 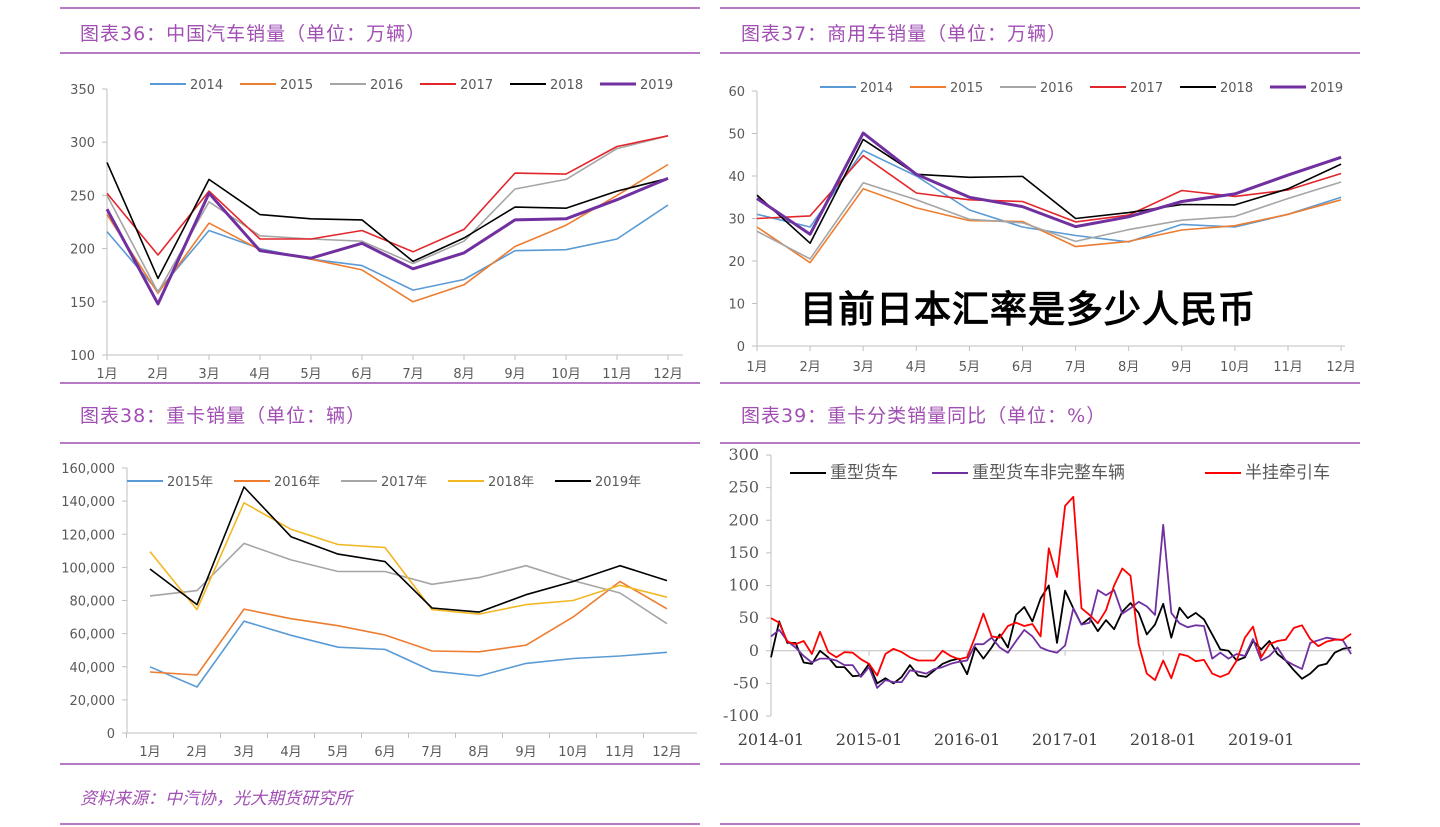 What do you see at coordinates (1287, 473) in the screenshot?
I see `legend-label: 半挂牵引车` at bounding box center [1287, 473].